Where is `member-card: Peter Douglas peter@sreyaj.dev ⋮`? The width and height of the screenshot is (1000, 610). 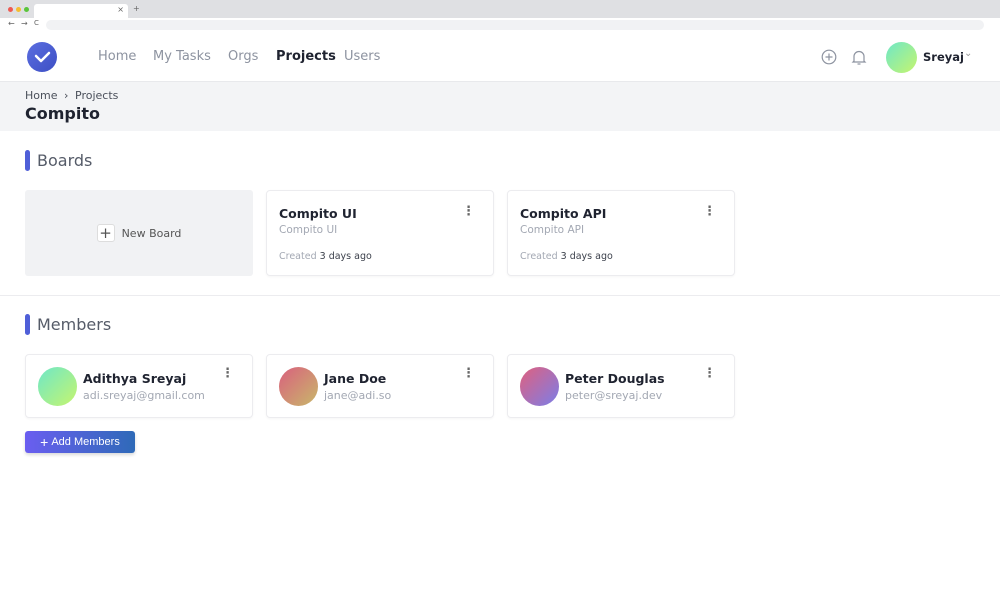
member-card: Peter Douglas peter@sreyaj.dev ⋮ is located at coordinates (621, 386).